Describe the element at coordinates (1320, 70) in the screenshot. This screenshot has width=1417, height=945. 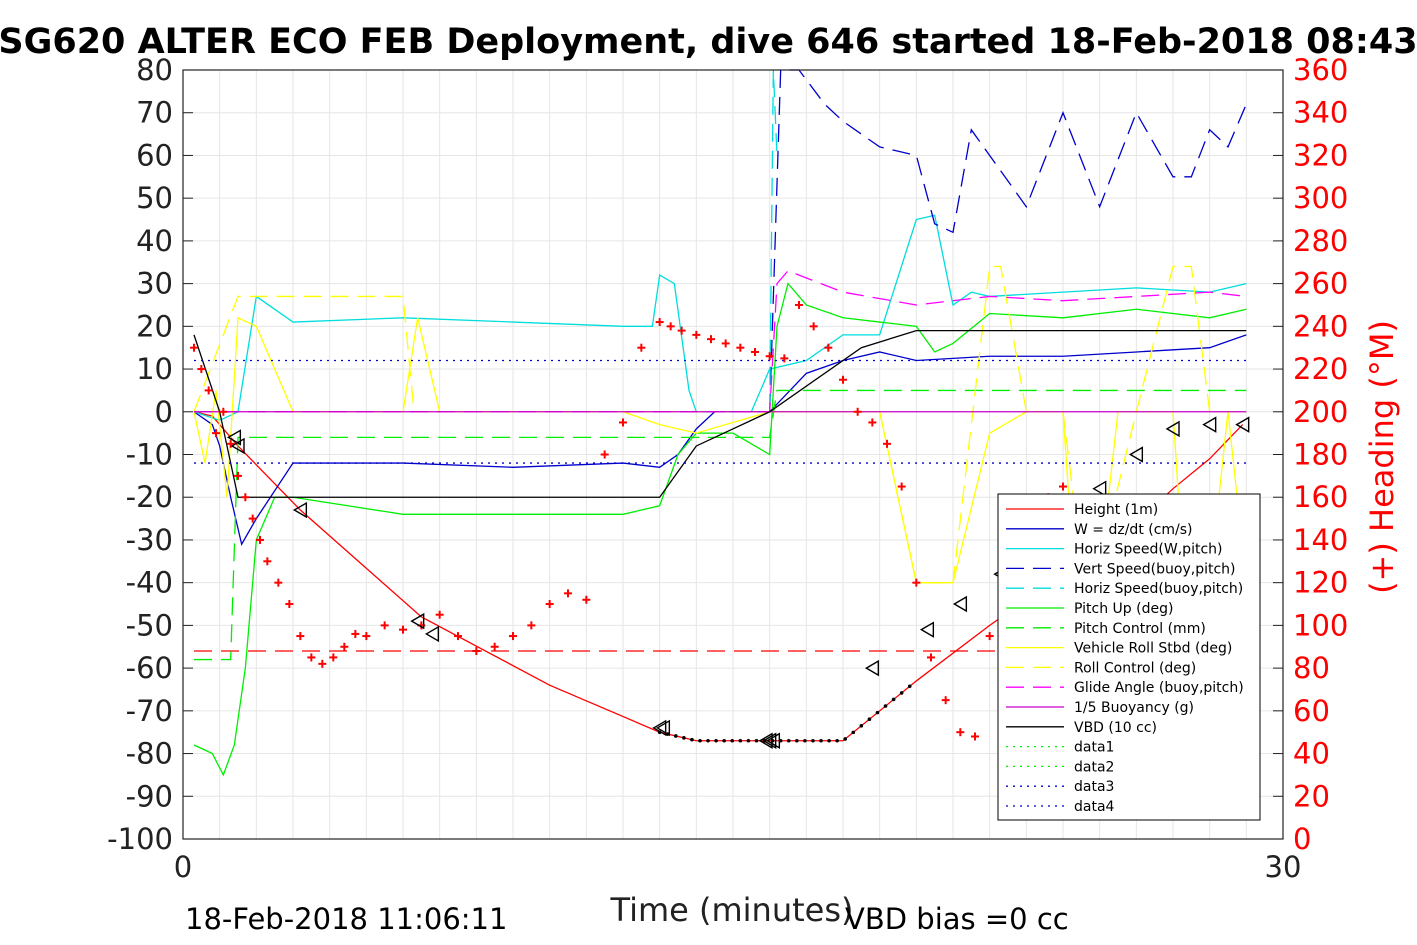
I see `y-tick-label-right: 360` at that location.